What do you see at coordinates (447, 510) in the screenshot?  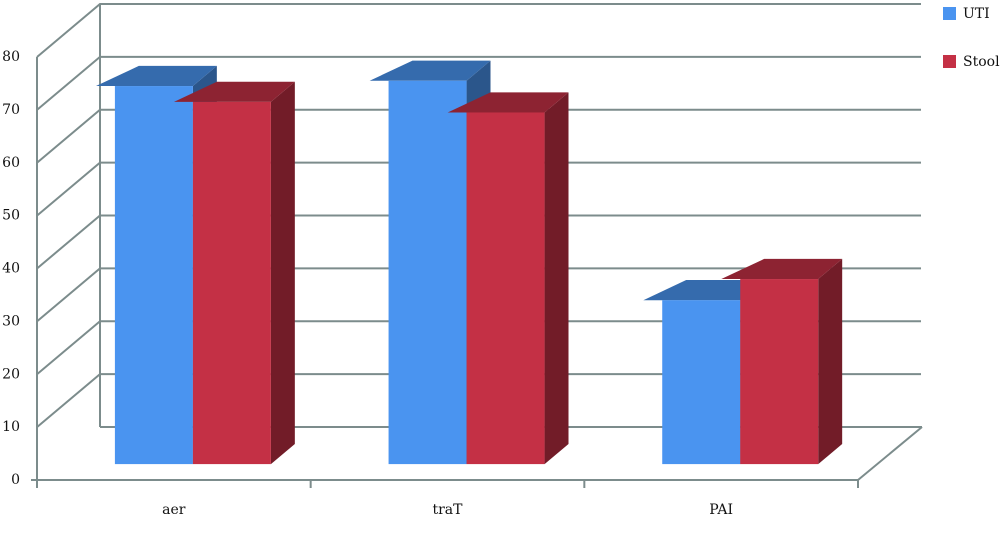 I see `x-tick-label: traT` at bounding box center [447, 510].